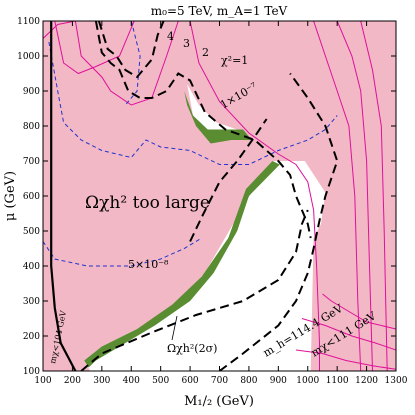 The width and height of the screenshot is (415, 415). I want to click on annotation-omega-band-arrow, so click(174, 328).